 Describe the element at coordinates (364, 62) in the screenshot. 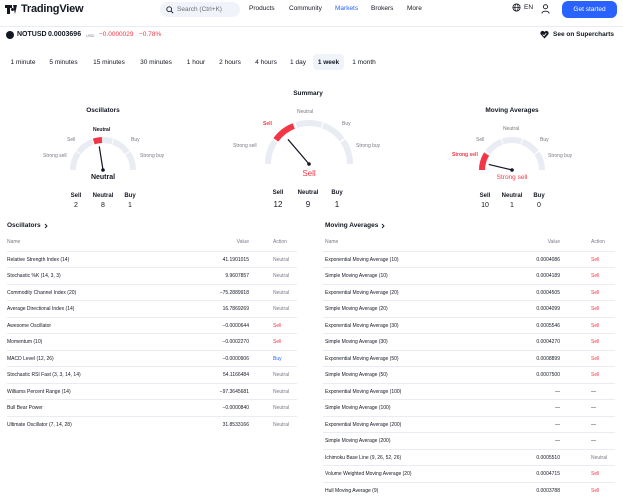

I see `tab-1-month: 1 month` at that location.